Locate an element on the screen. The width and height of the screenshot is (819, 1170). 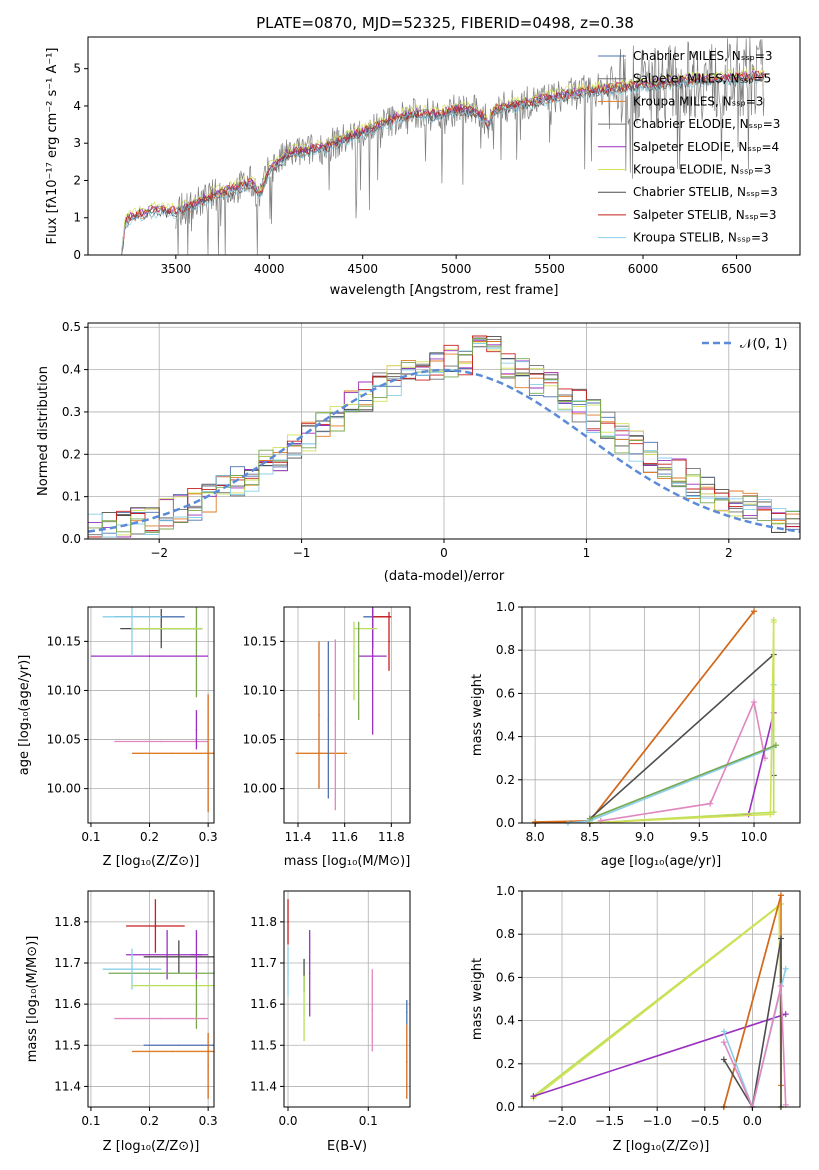
age-z-ticks: 0.1 0.2 0.3 10.00 10.05 10.10 10.15 is located at coordinates (132, 739).